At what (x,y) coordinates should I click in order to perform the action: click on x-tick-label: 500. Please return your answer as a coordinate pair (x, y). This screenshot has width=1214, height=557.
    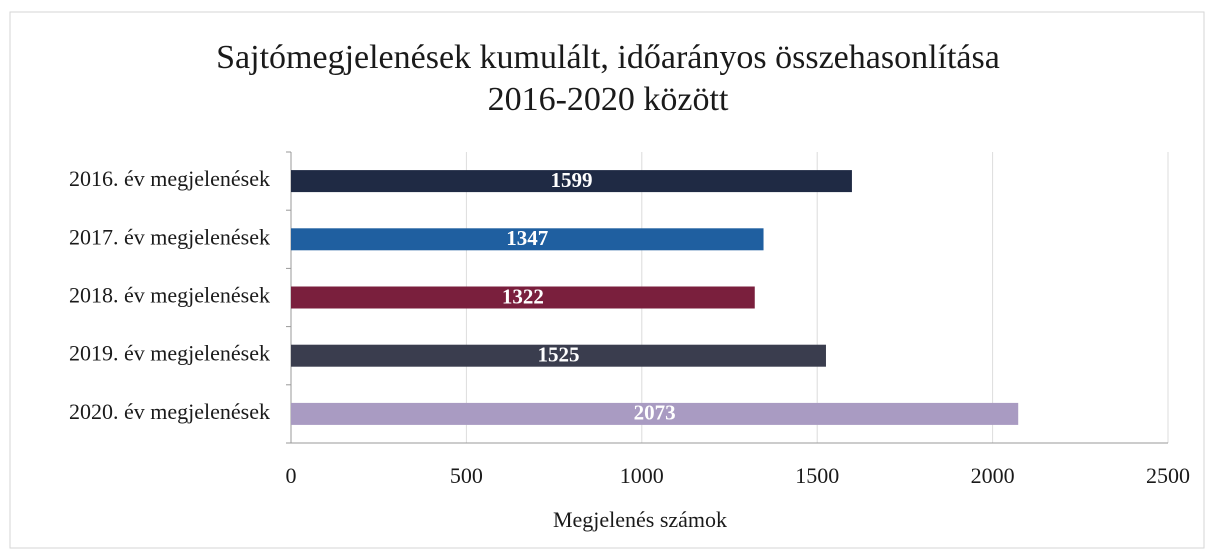
    Looking at the image, I should click on (466, 475).